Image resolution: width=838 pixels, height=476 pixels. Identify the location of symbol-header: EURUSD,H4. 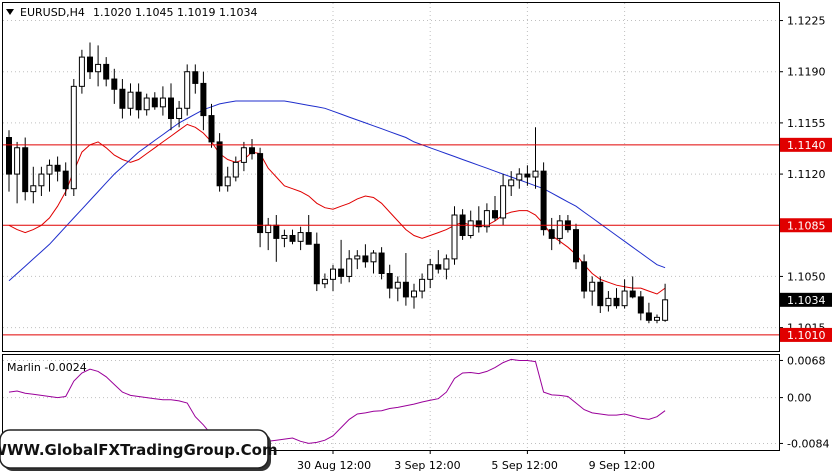
(52, 12).